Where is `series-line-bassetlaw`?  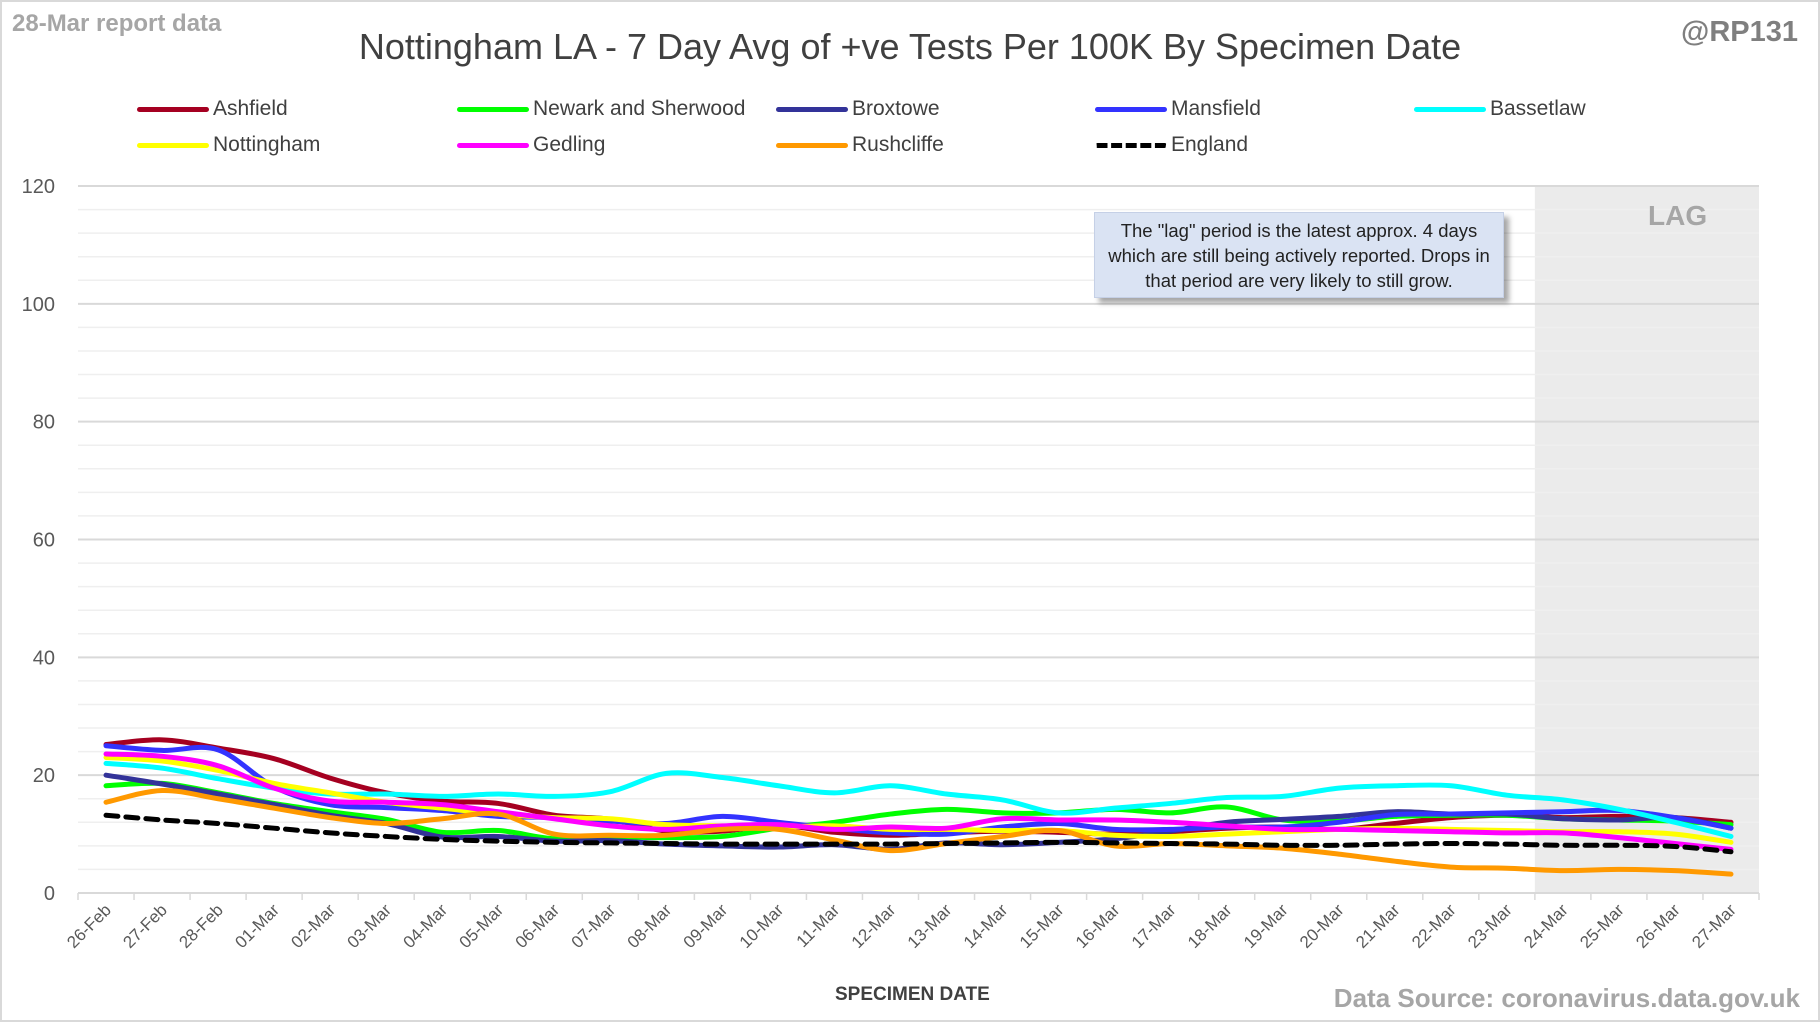
series-line-bassetlaw is located at coordinates (918, 799).